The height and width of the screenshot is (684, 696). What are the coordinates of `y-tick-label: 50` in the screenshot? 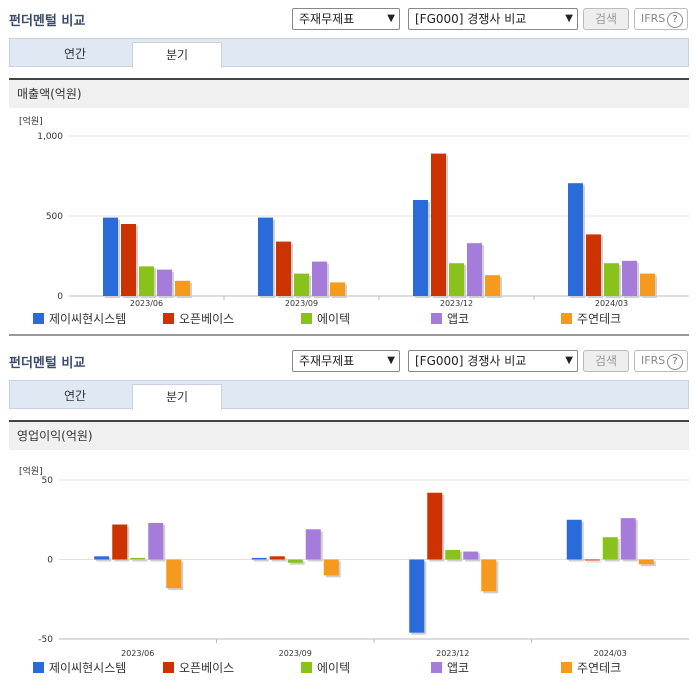 It's located at (48, 481).